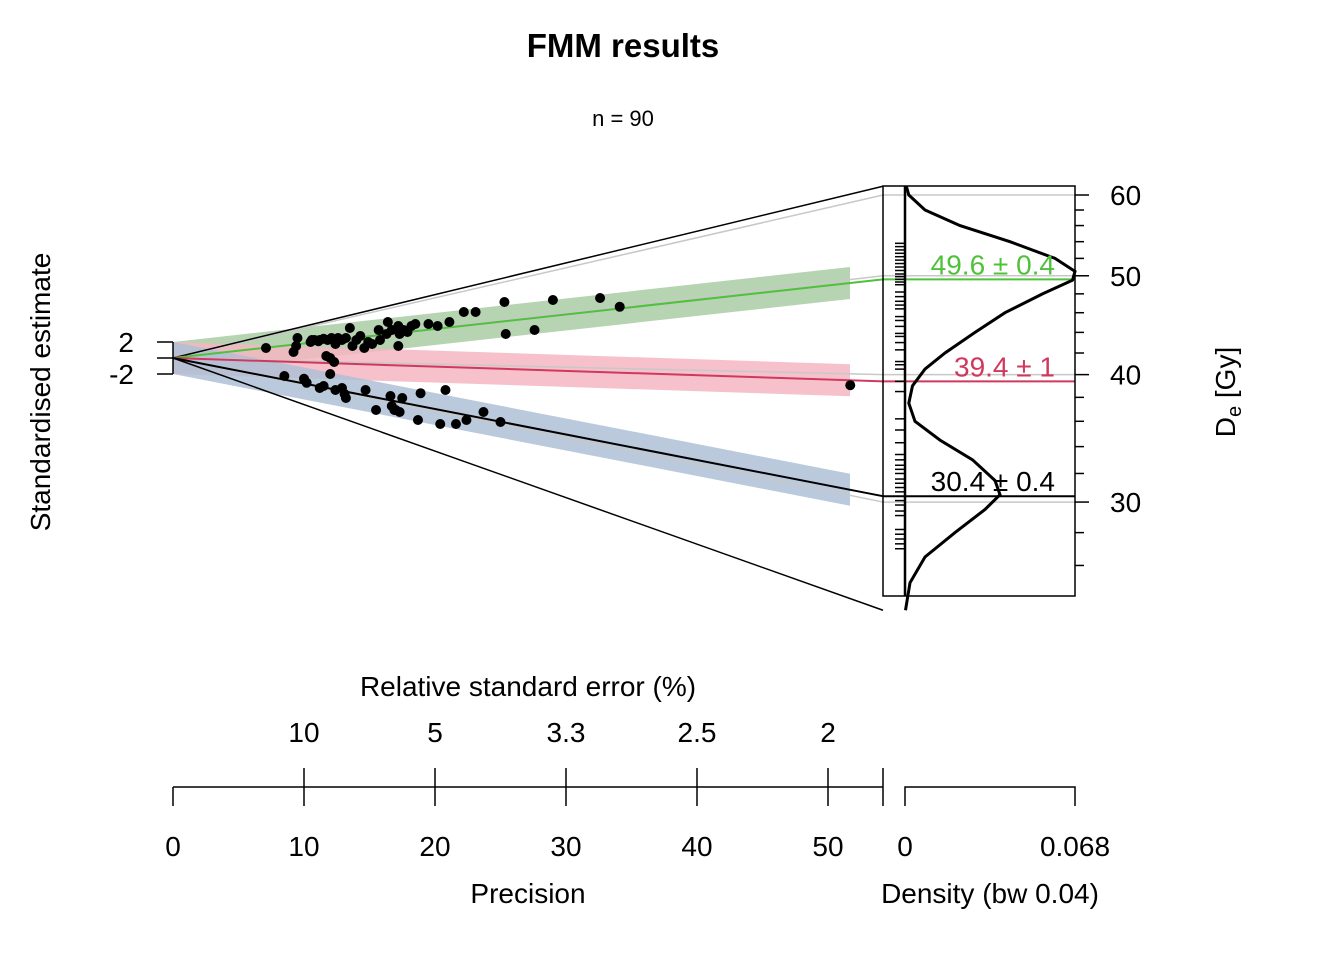 This screenshot has width=1344, height=960. I want to click on rug-marks, so click(900, 396).